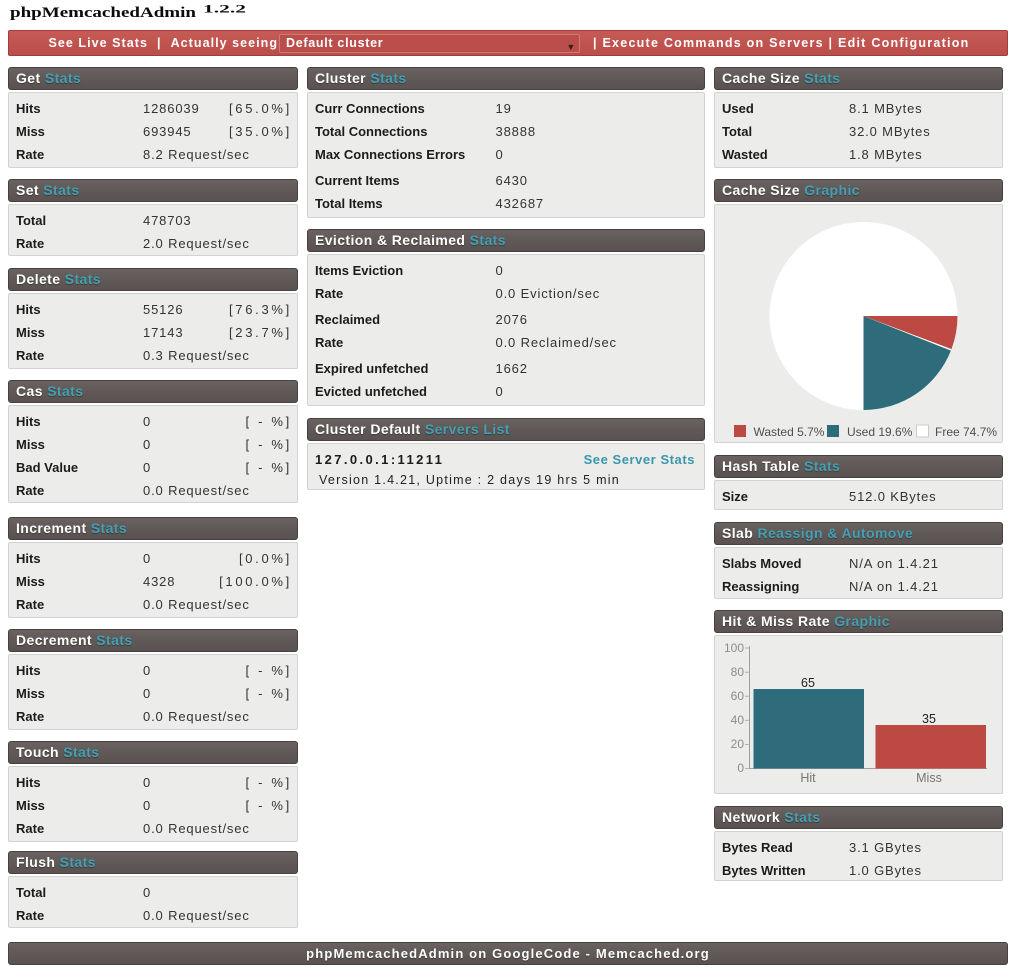  What do you see at coordinates (808, 683) in the screenshot?
I see `svg-text: 65` at bounding box center [808, 683].